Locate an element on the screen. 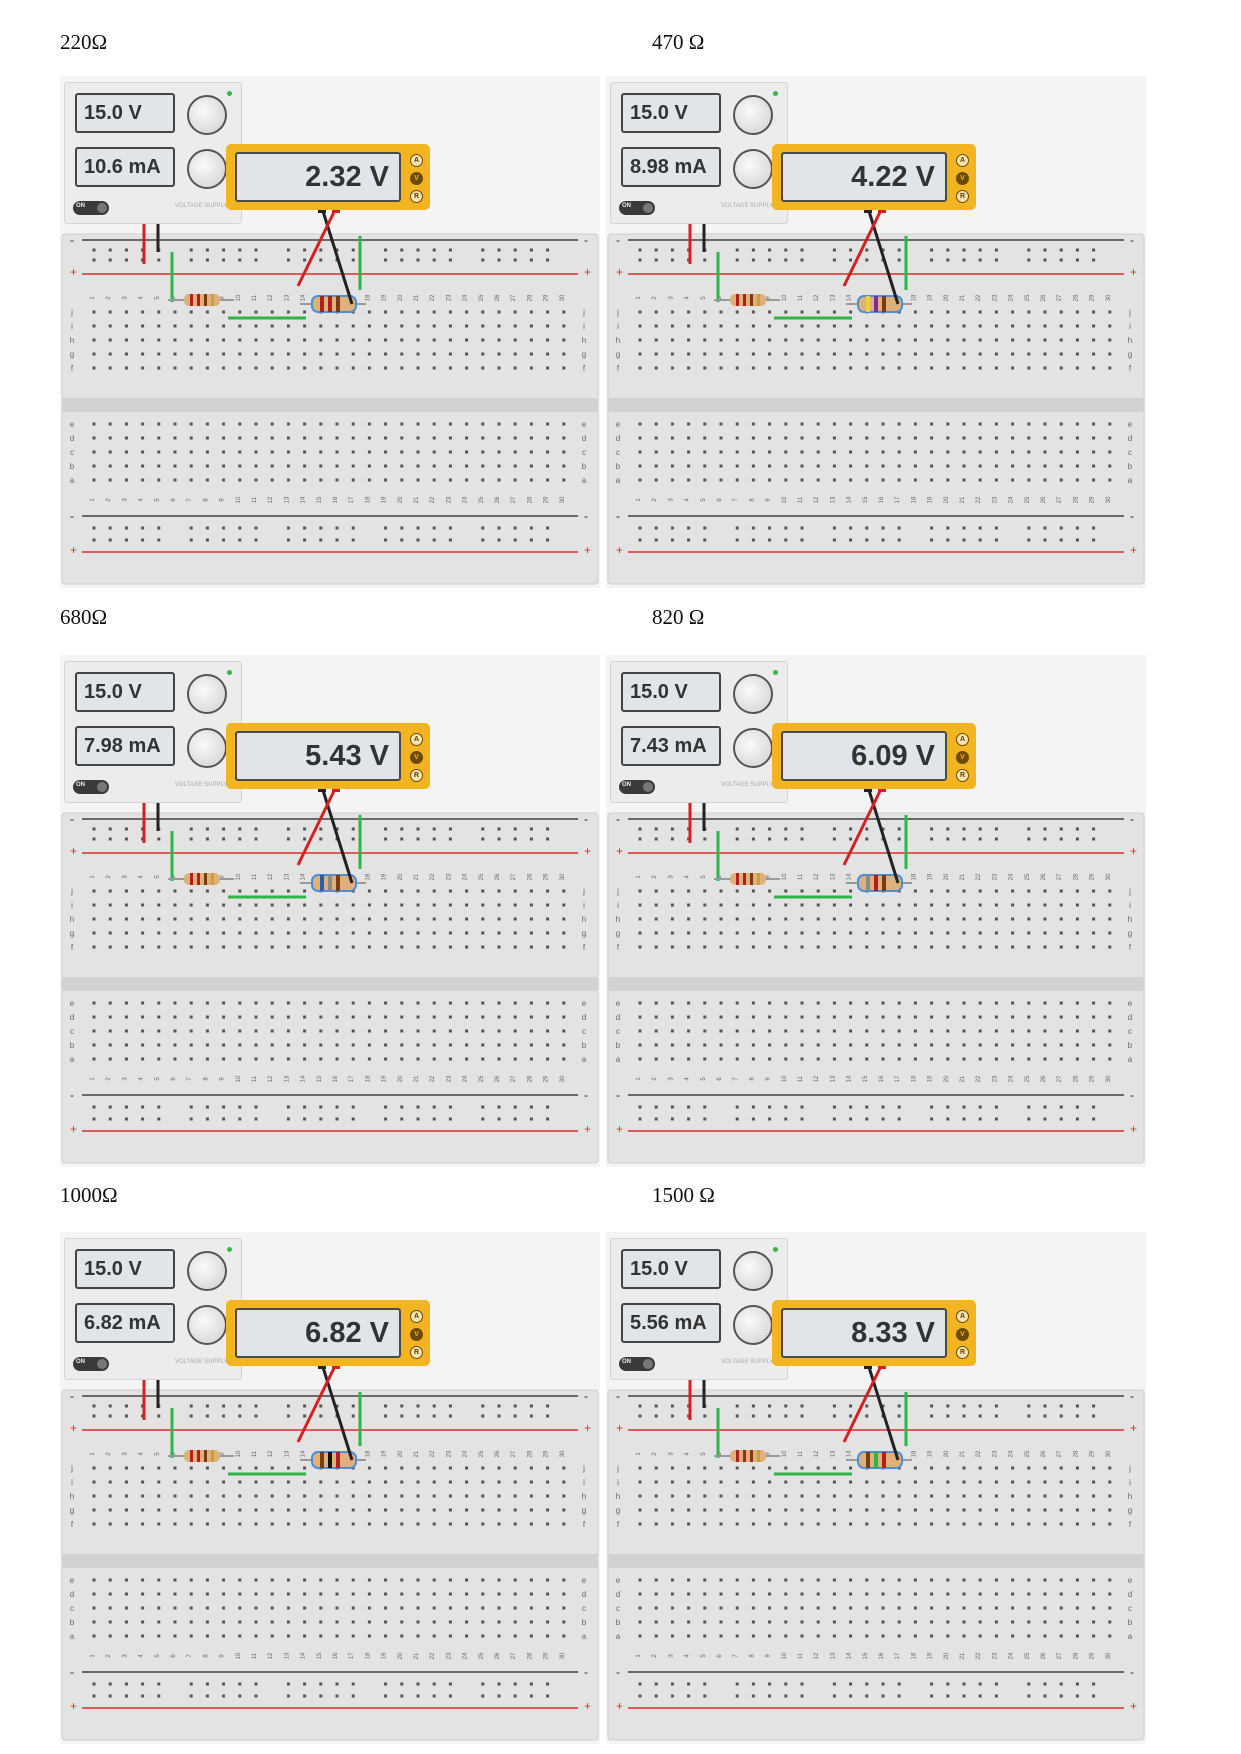  rail-symbol: + is located at coordinates (73, 1428).